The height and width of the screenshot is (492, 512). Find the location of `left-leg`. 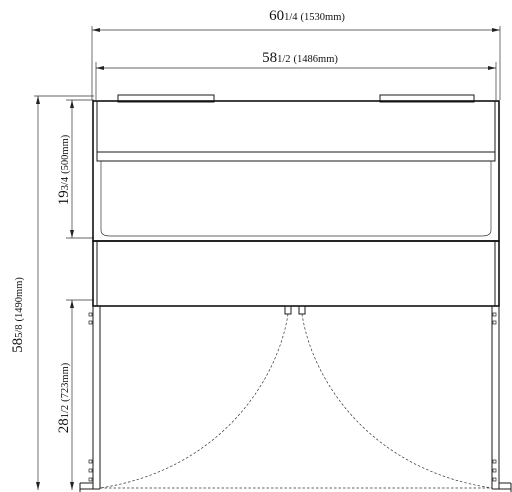

left-leg is located at coordinates (90, 399).